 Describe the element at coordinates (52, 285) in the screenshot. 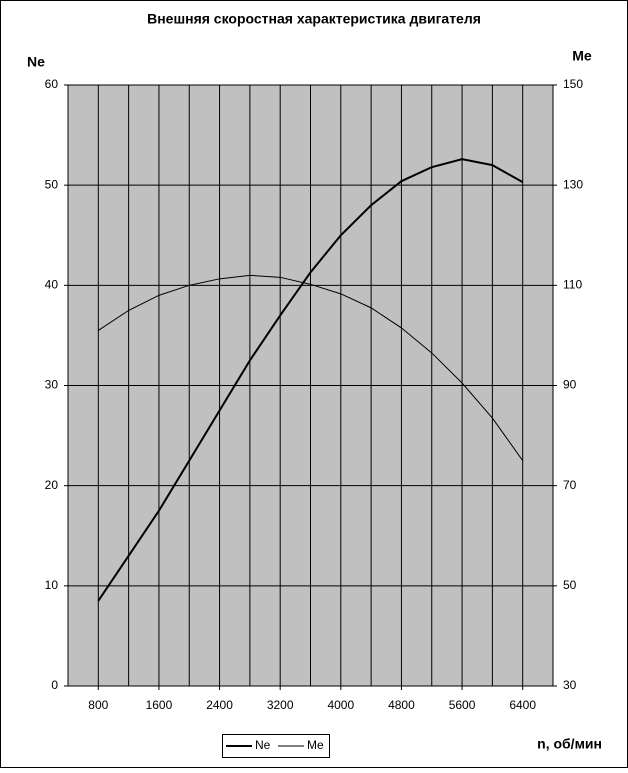

I see `y-tick-label: 40` at that location.